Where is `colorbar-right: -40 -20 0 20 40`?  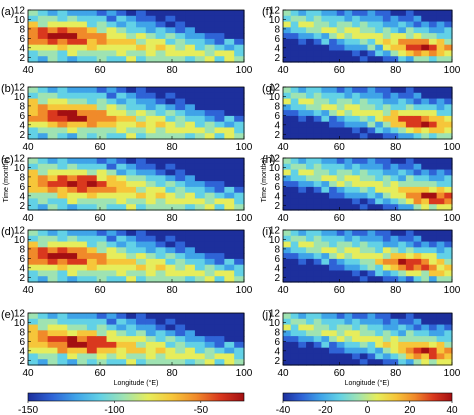 colorbar-right: -40 -20 0 20 40 is located at coordinates (367, 403).